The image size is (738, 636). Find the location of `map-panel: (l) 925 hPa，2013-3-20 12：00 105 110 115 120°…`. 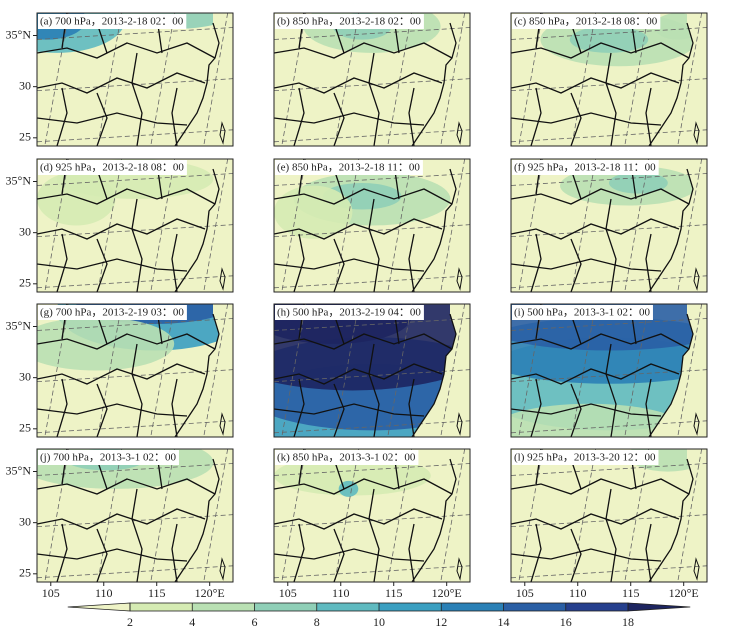

map-panel: (l) 925 hPa，2013-3-20 12：00 105 110 115 120°… is located at coordinates (609, 524).